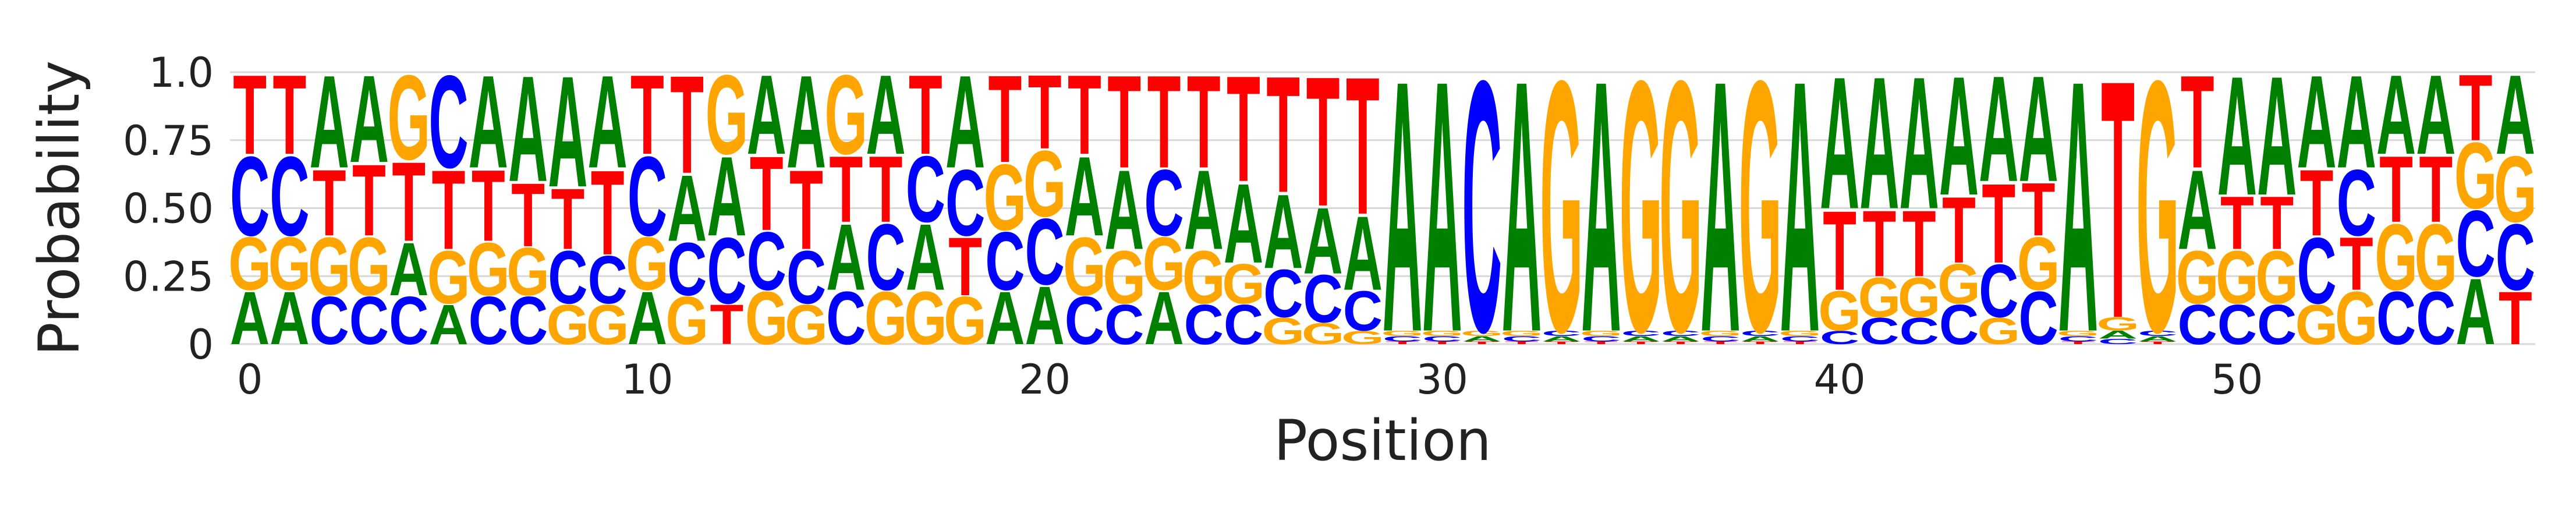 The height and width of the screenshot is (524, 2576). I want to click on x-axis-label: Position, so click(1382, 440).